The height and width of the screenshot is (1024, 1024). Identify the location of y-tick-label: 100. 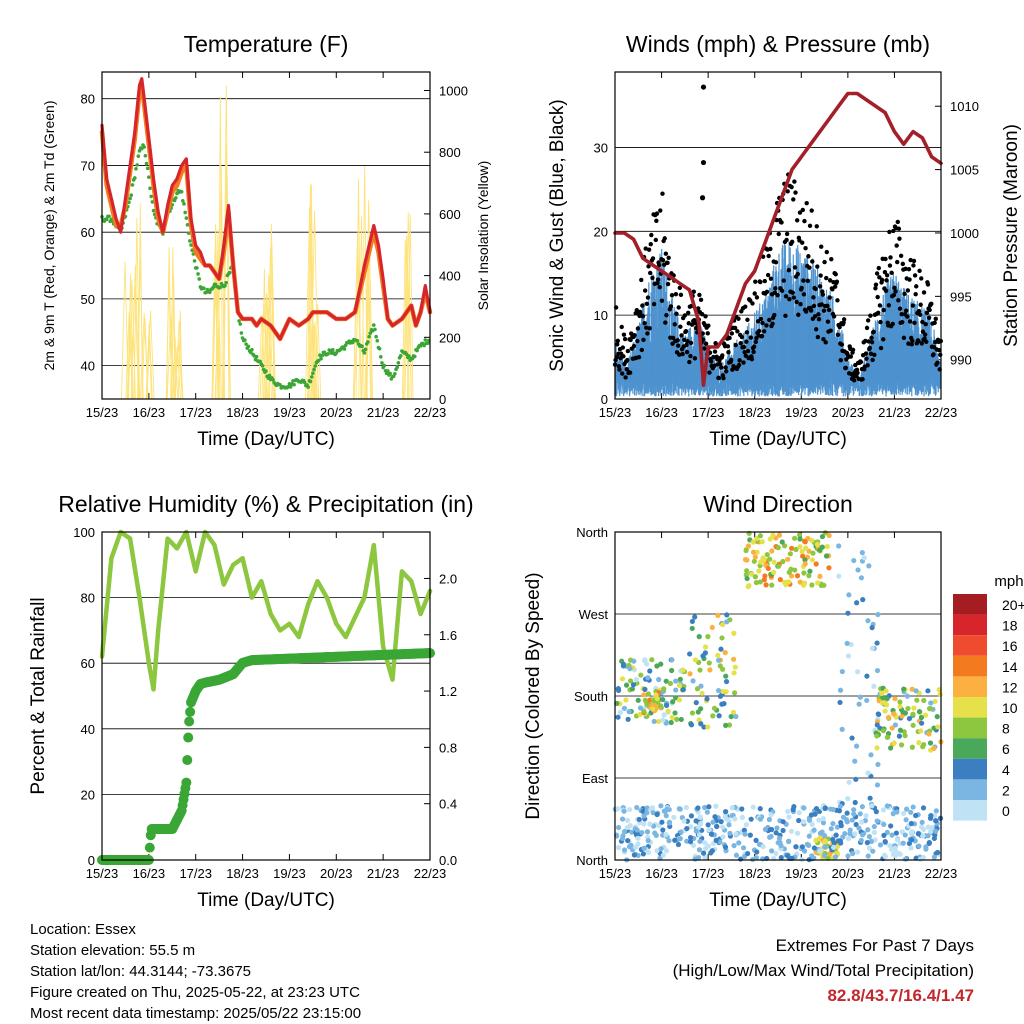
(84, 532).